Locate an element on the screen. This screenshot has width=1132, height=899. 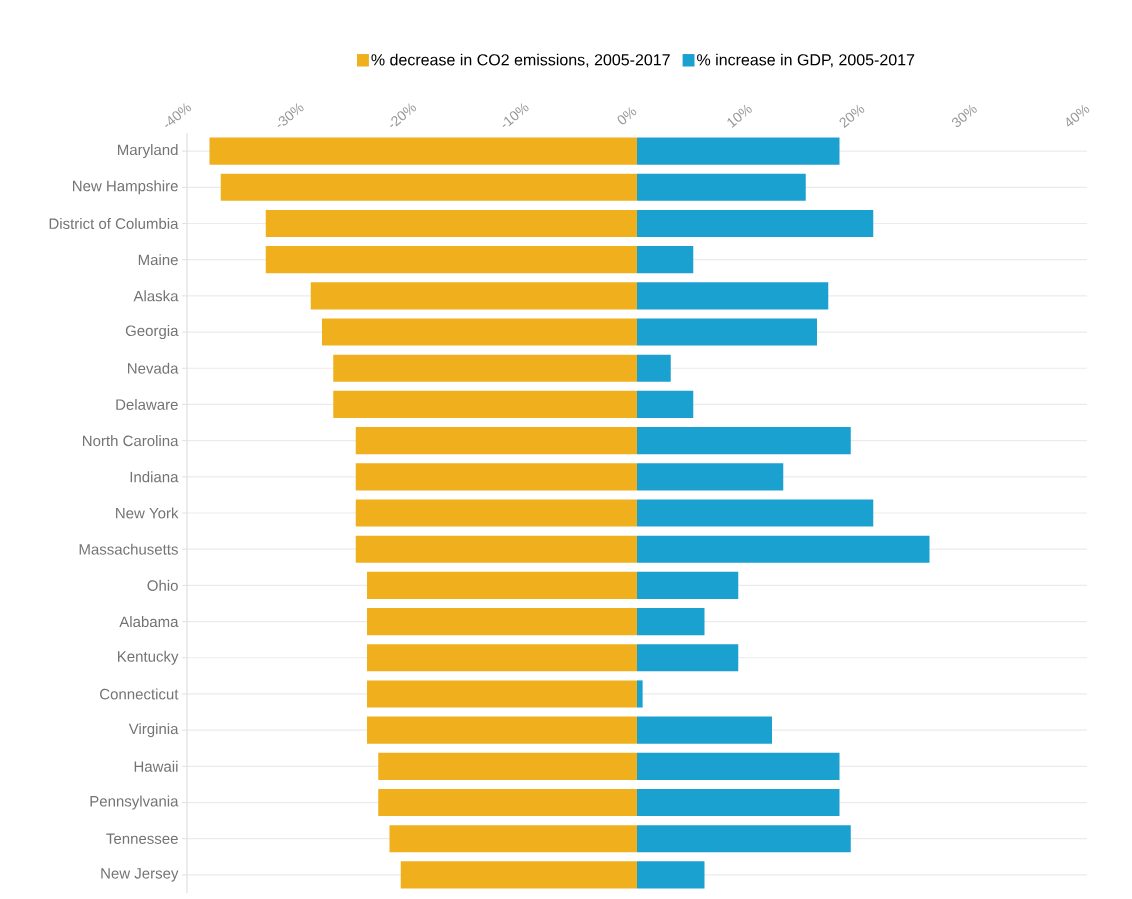
y-tick-label: Connecticut is located at coordinates (139, 694).